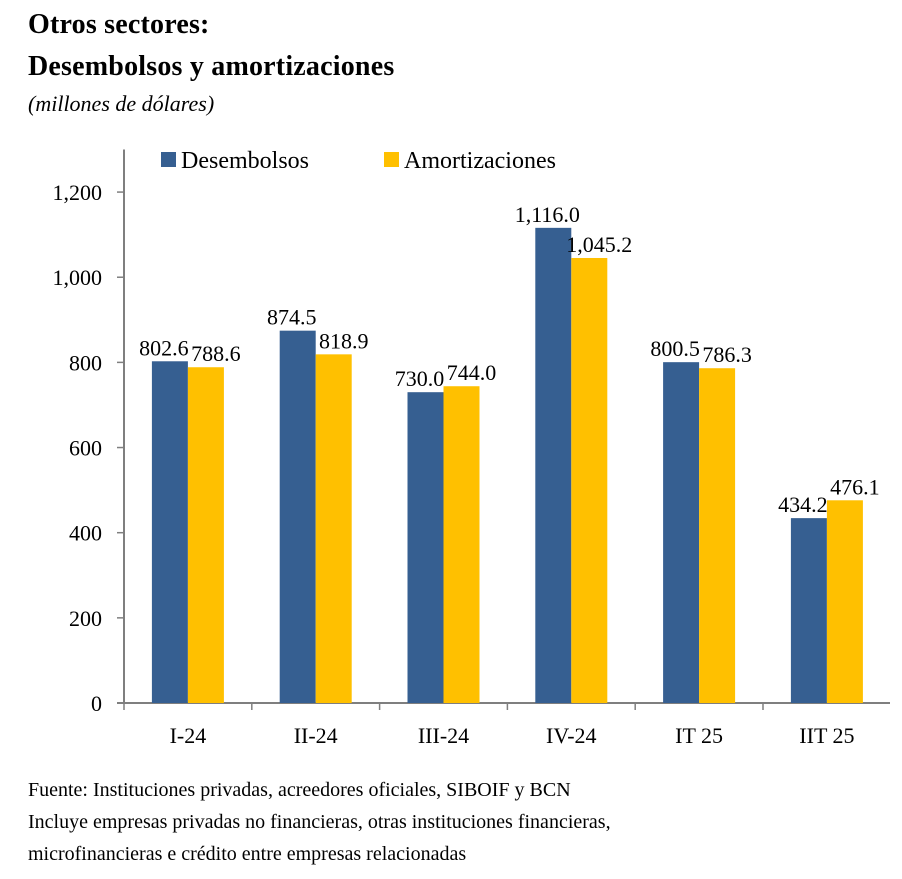 Image resolution: width=902 pixels, height=879 pixels. Describe the element at coordinates (420, 378) in the screenshot. I see `data-label: 730.0` at that location.